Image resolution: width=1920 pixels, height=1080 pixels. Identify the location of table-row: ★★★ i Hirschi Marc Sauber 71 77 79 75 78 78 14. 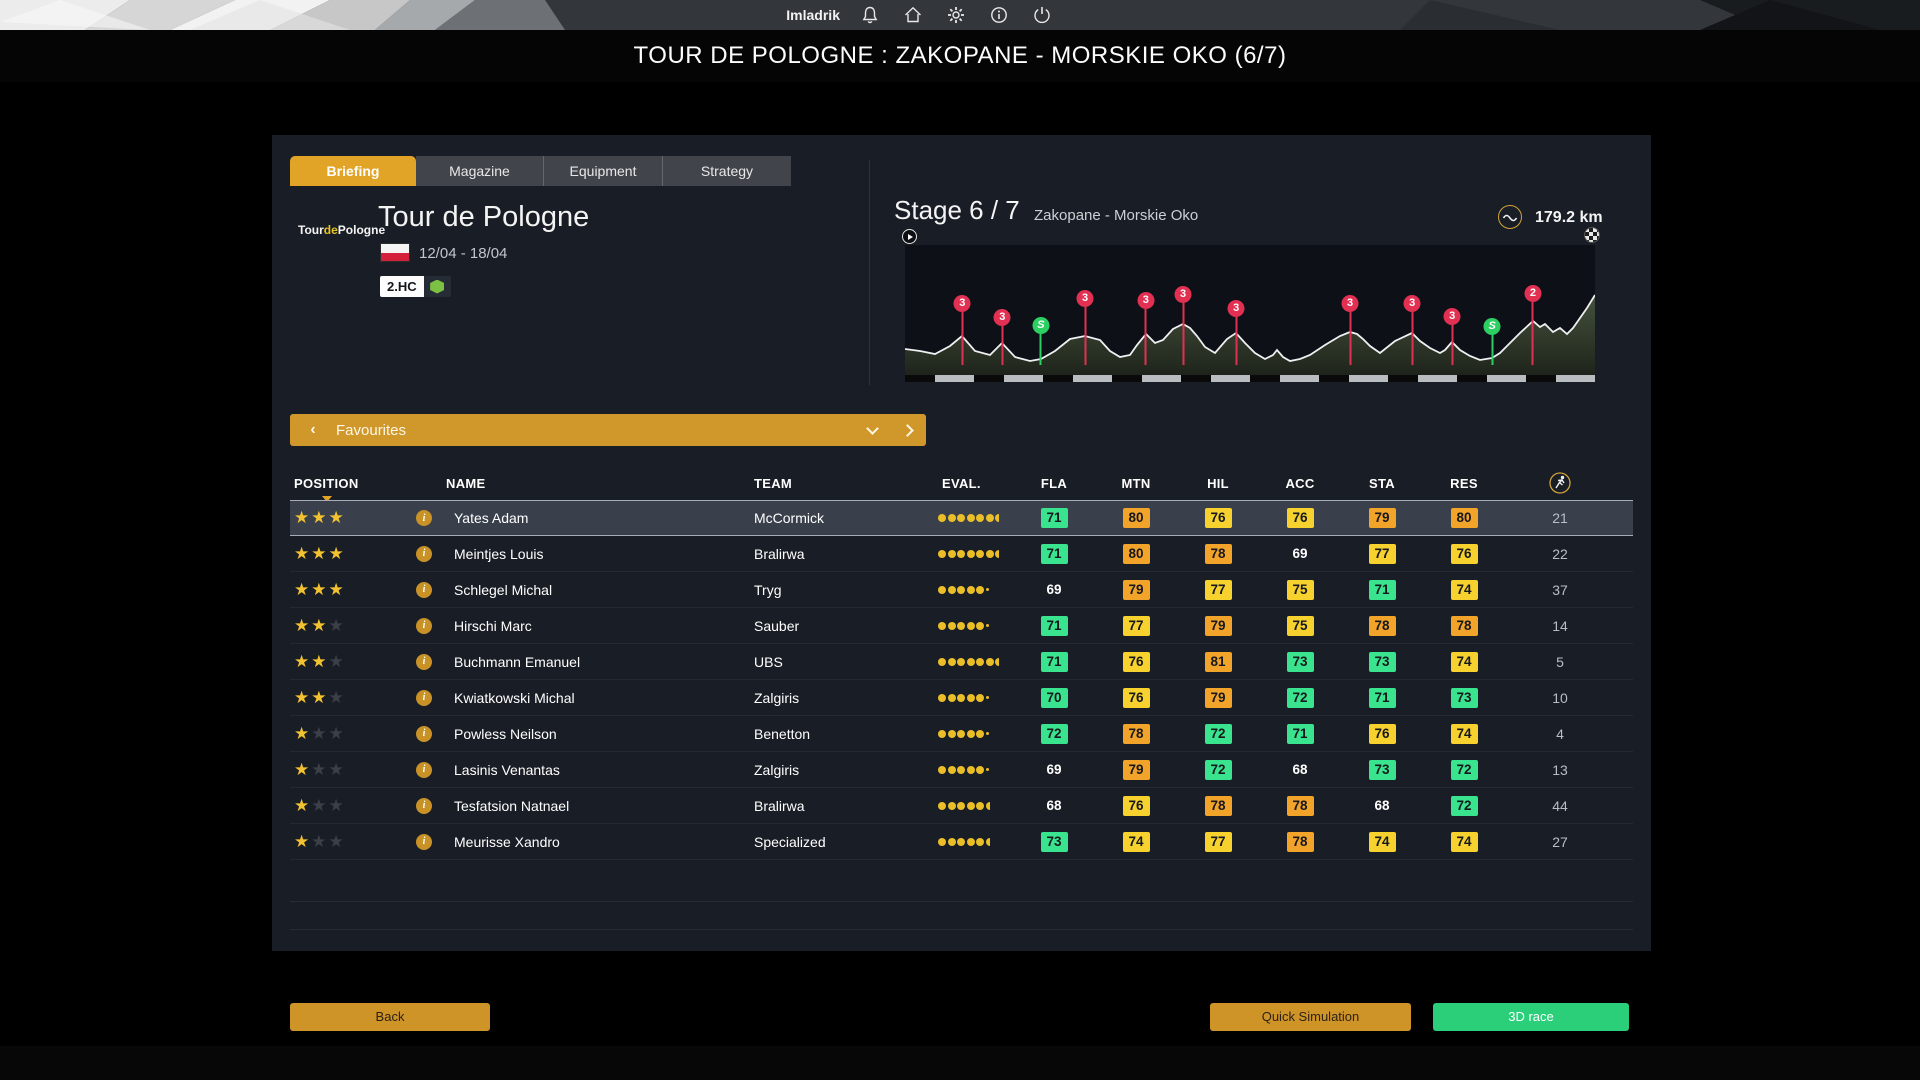
(961, 626).